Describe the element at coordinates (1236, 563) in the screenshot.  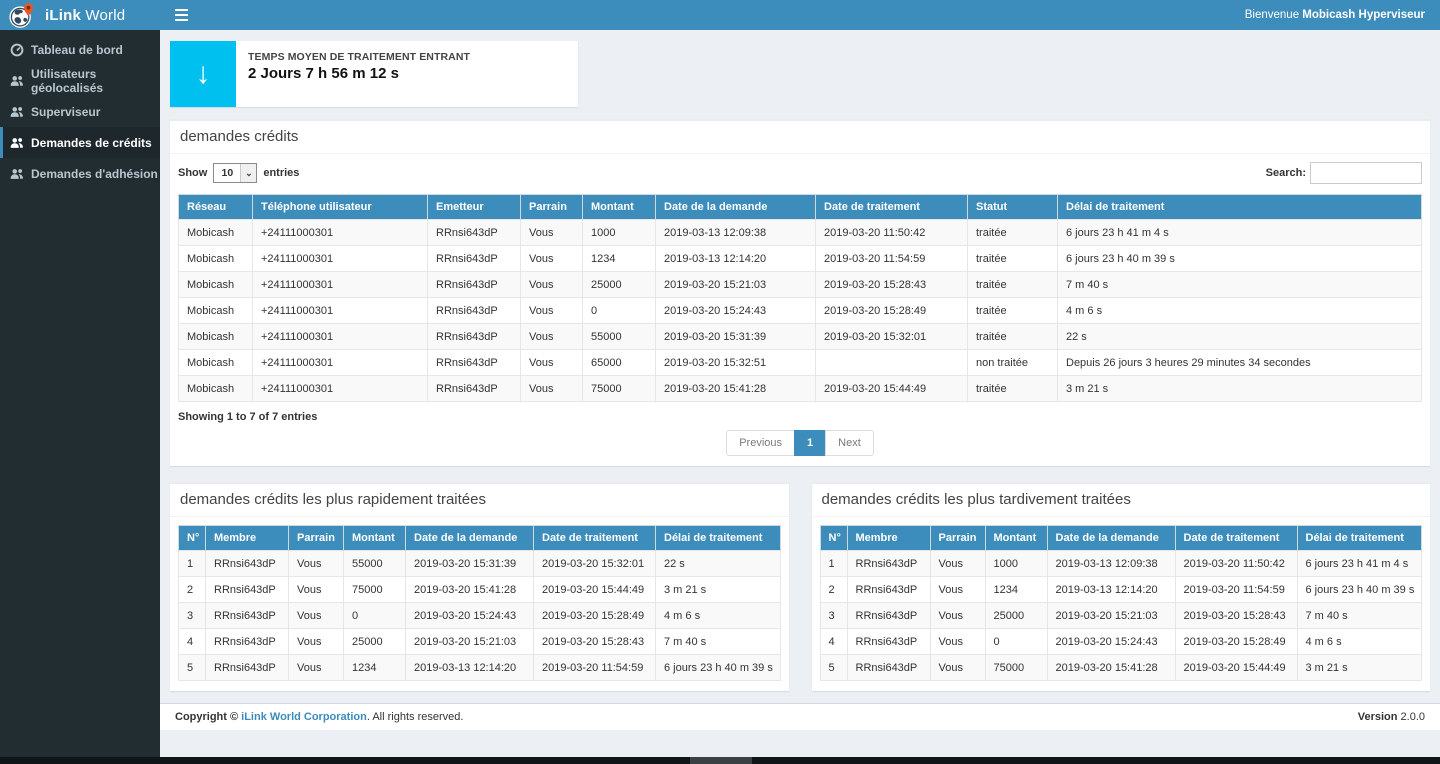
I see `table-cell: 2019-03-20 11:50:42` at that location.